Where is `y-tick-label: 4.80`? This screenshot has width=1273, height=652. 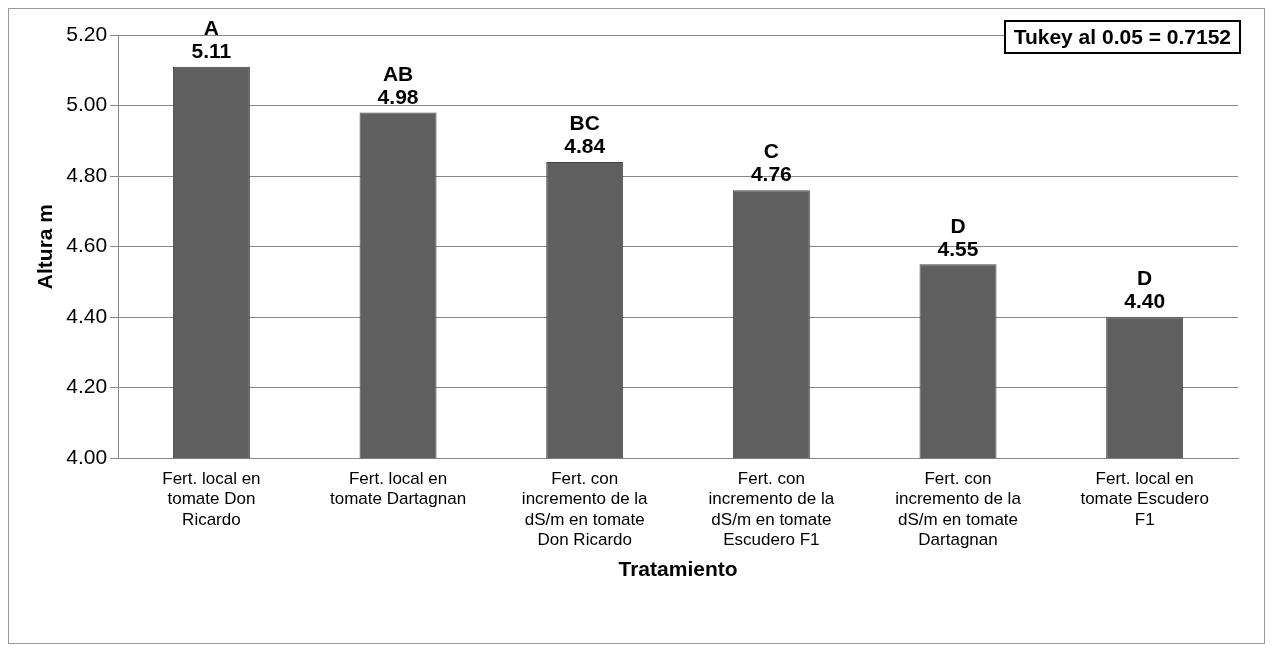 y-tick-label: 4.80 is located at coordinates (87, 174).